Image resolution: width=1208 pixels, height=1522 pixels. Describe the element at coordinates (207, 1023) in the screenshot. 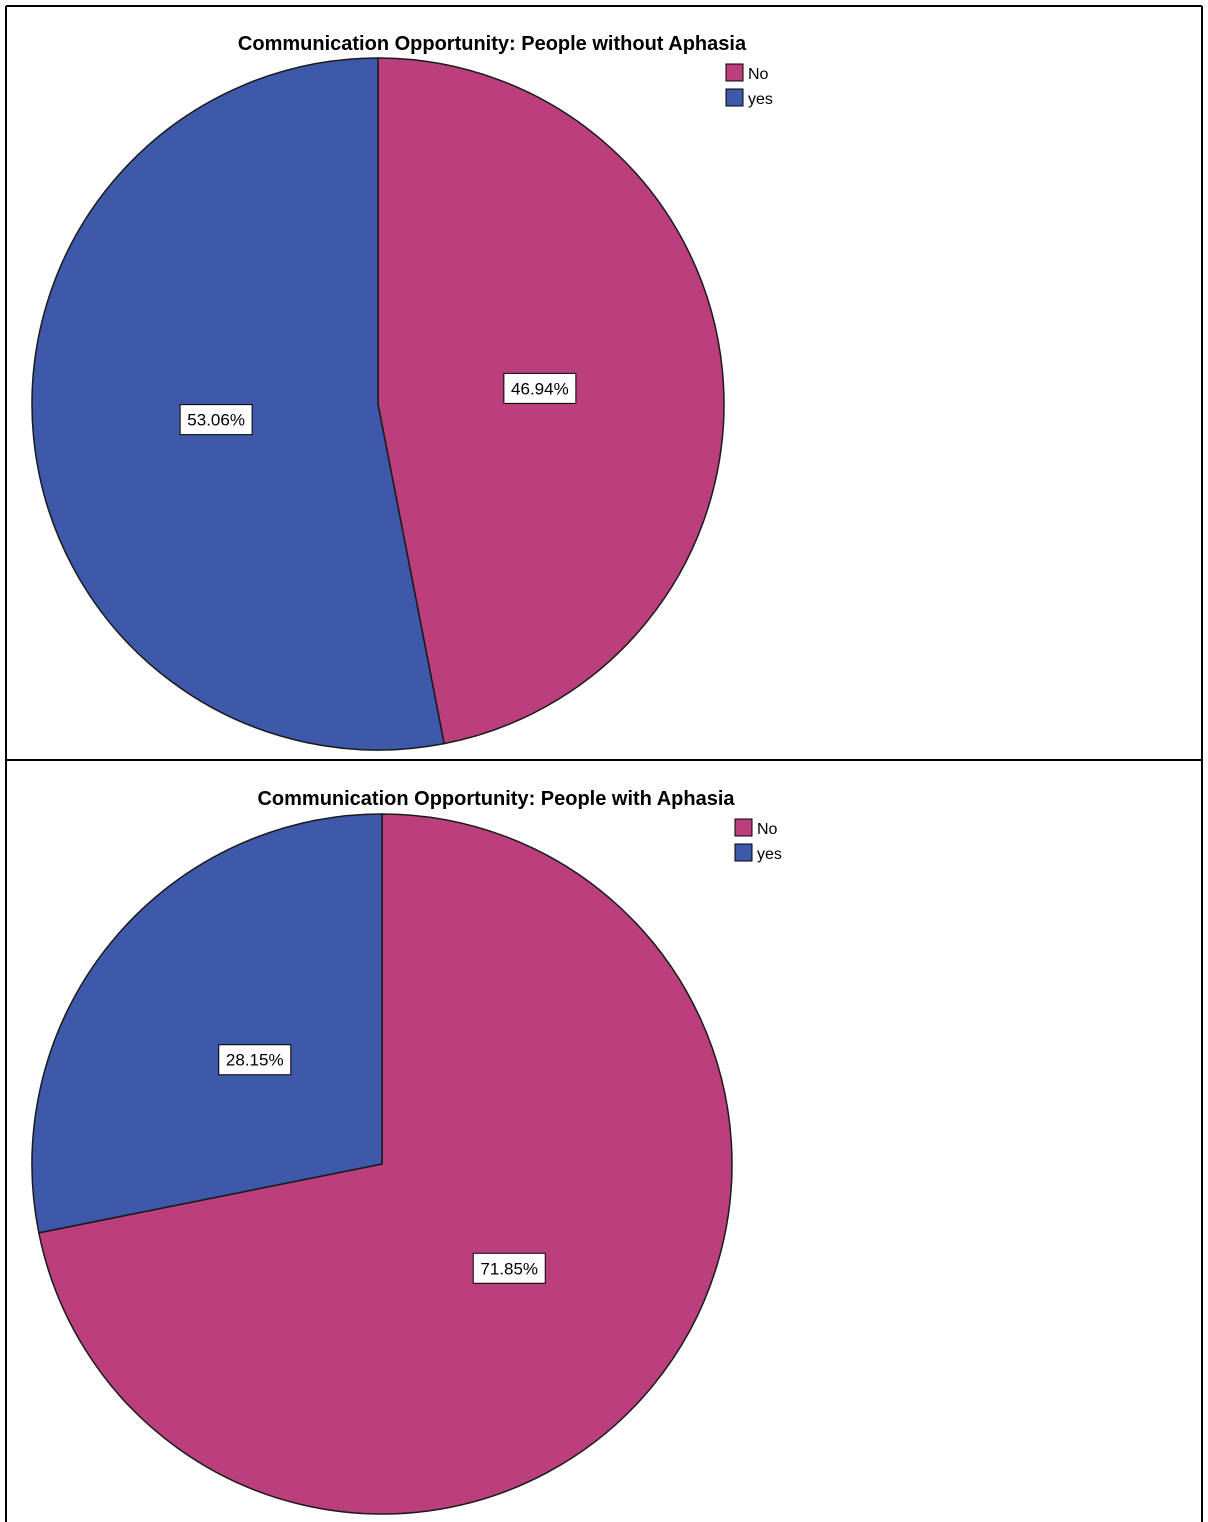

I see `pie-slice-yes` at that location.